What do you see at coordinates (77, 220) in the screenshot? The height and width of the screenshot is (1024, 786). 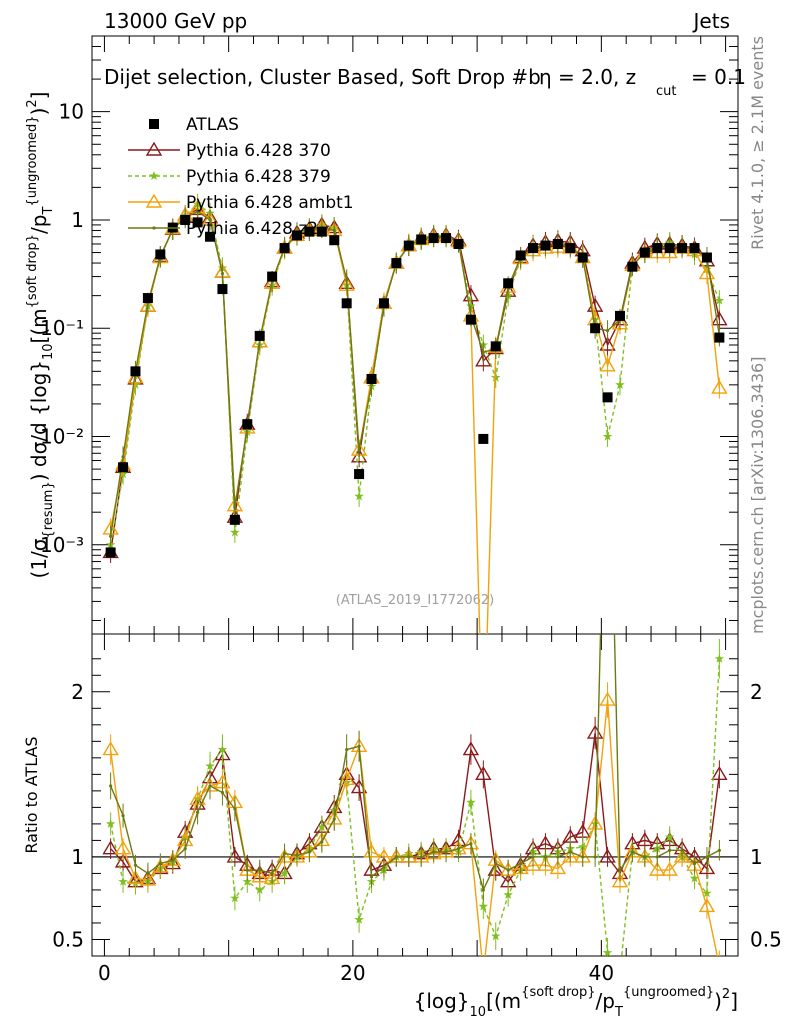 I see `main-ytick-label: 1` at bounding box center [77, 220].